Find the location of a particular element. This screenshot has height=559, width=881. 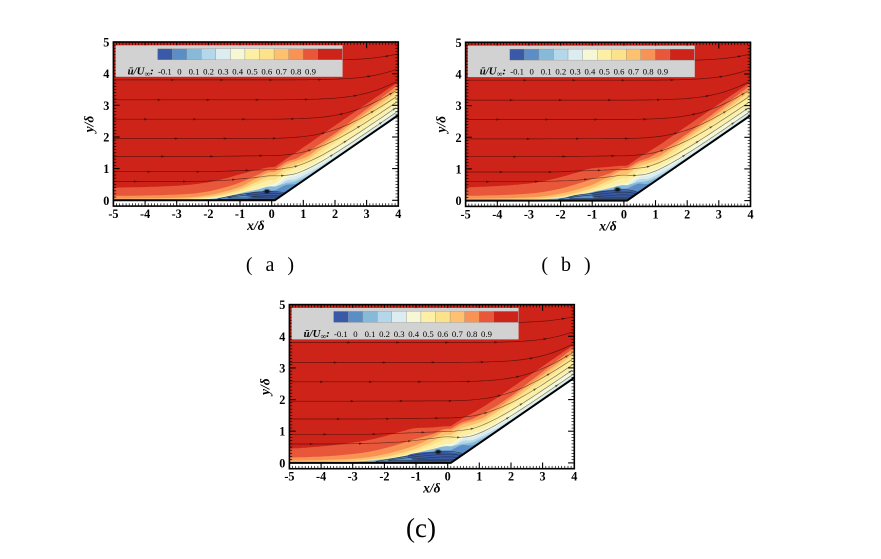

svg-text: (c) is located at coordinates (421, 528).